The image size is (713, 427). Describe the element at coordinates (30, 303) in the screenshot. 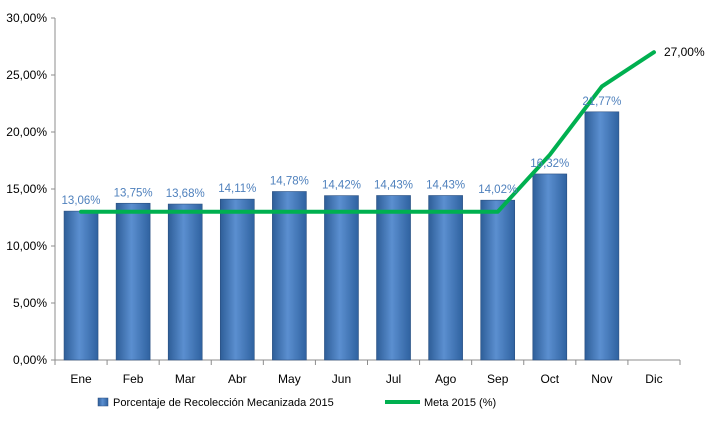

I see `y-tick-label: 5,00%` at that location.